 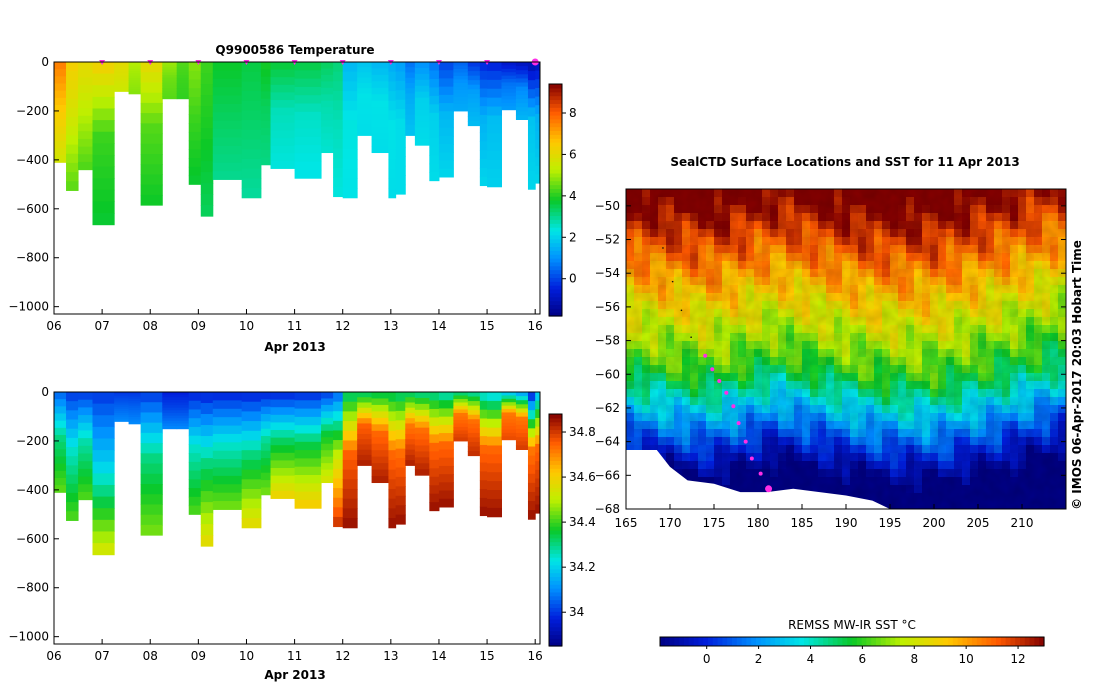 What do you see at coordinates (978, 523) in the screenshot?
I see `map-x-tick-label: 205` at bounding box center [978, 523].